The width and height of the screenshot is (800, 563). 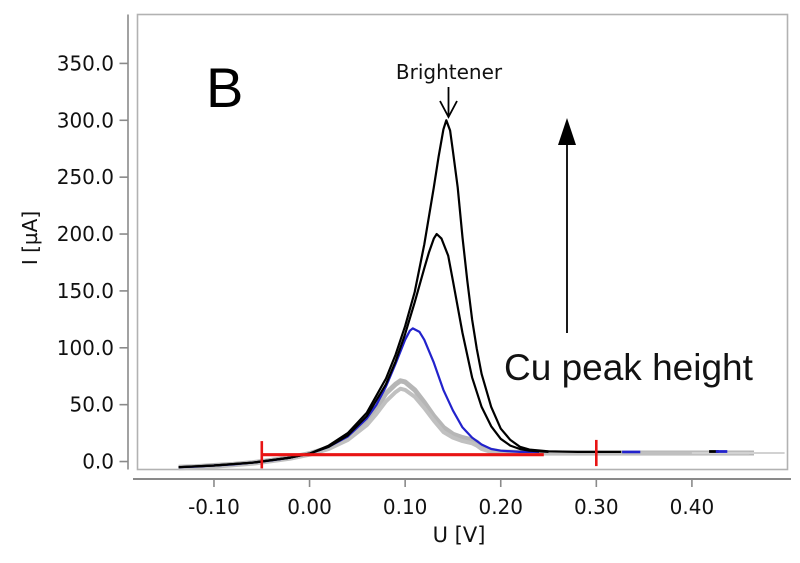 I want to click on brightener-arrowhead-icon, so click(x=448, y=109).